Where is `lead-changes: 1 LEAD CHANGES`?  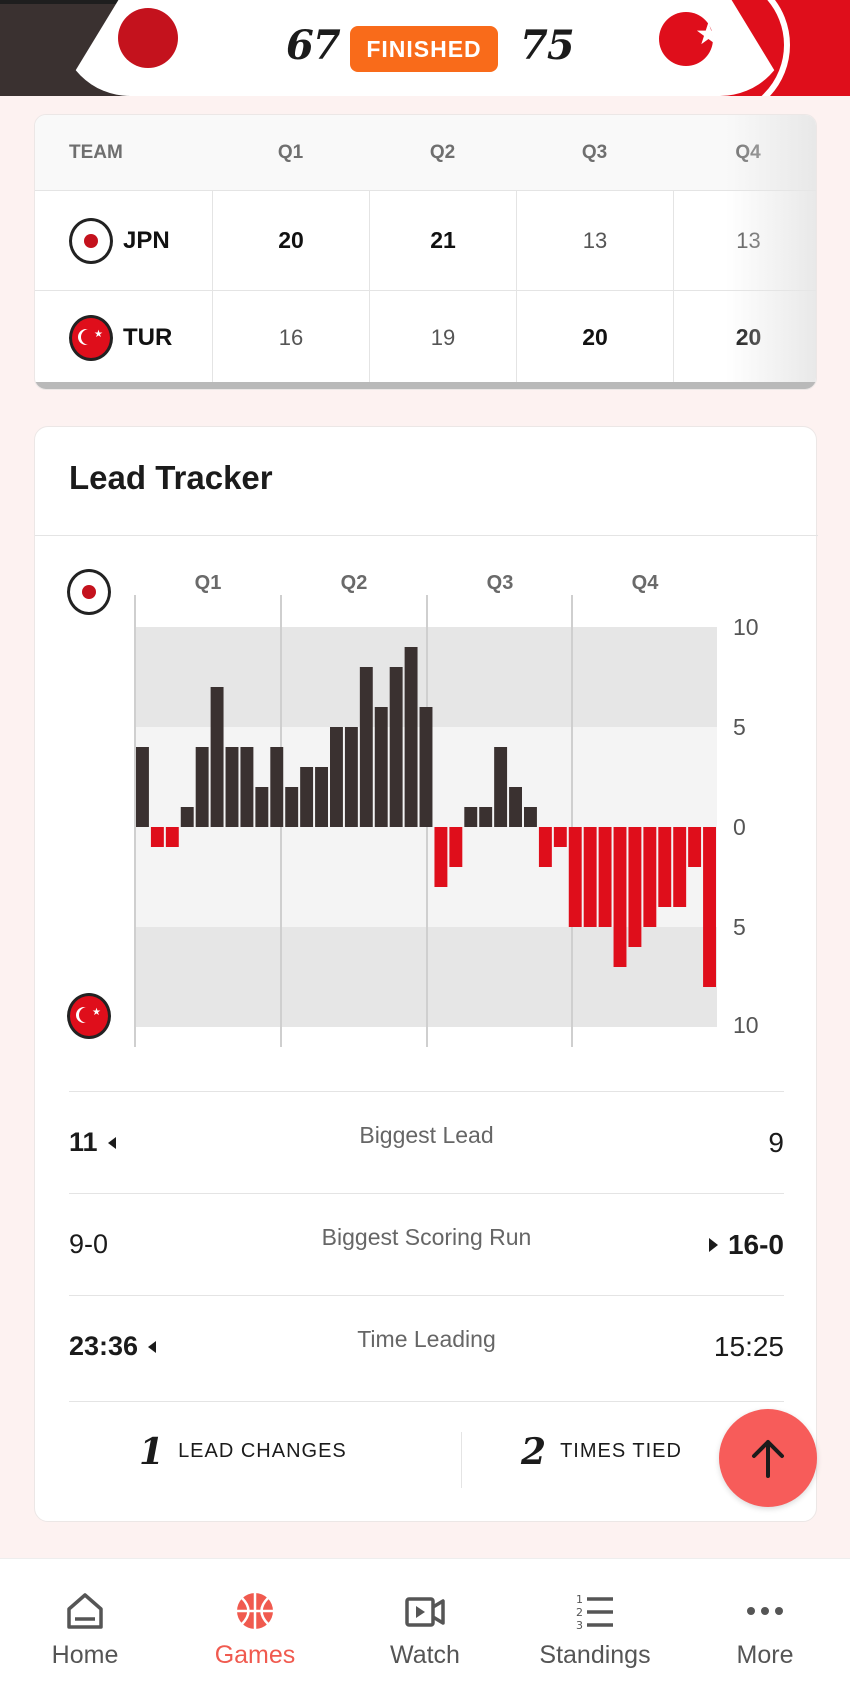 lead-changes: 1 LEAD CHANGES is located at coordinates (243, 1451).